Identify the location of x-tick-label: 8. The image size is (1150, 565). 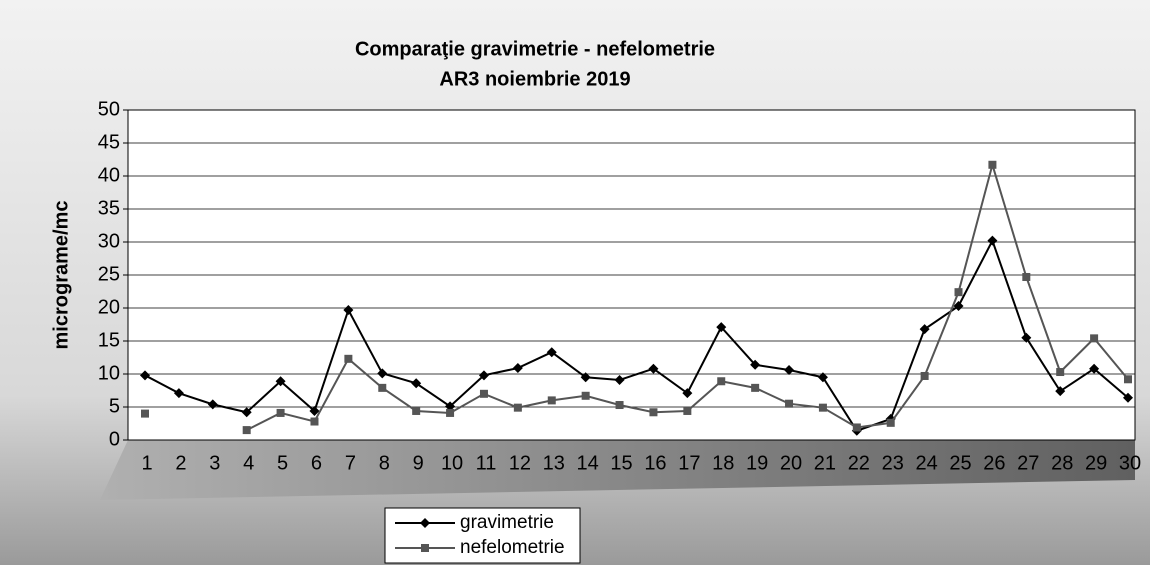
(384, 463).